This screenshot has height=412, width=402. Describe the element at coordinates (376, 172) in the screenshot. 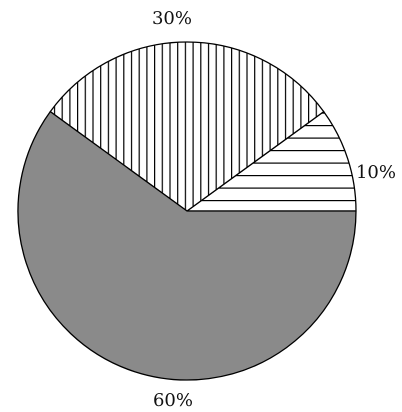

I see `slice-label-10-percent: 10%` at that location.